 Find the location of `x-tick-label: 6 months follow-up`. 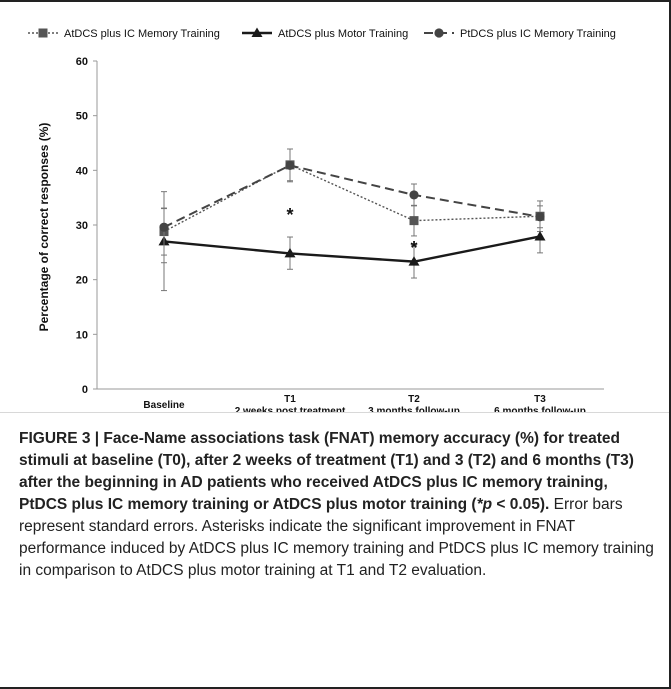

x-tick-label: 6 months follow-up is located at coordinates (540, 409).